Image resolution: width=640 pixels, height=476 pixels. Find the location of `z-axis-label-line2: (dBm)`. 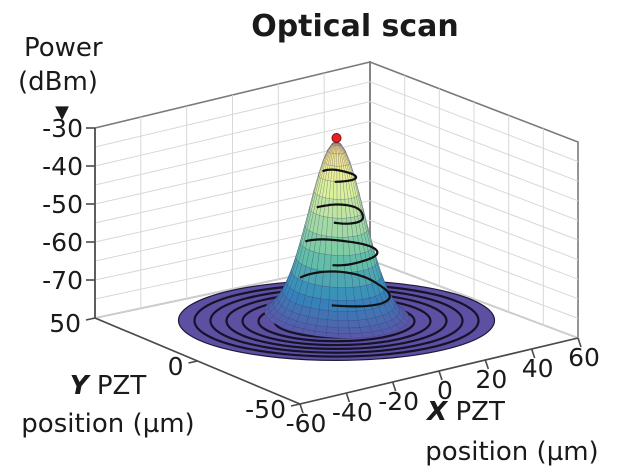

z-axis-label-line2: (dBm) is located at coordinates (58, 82).